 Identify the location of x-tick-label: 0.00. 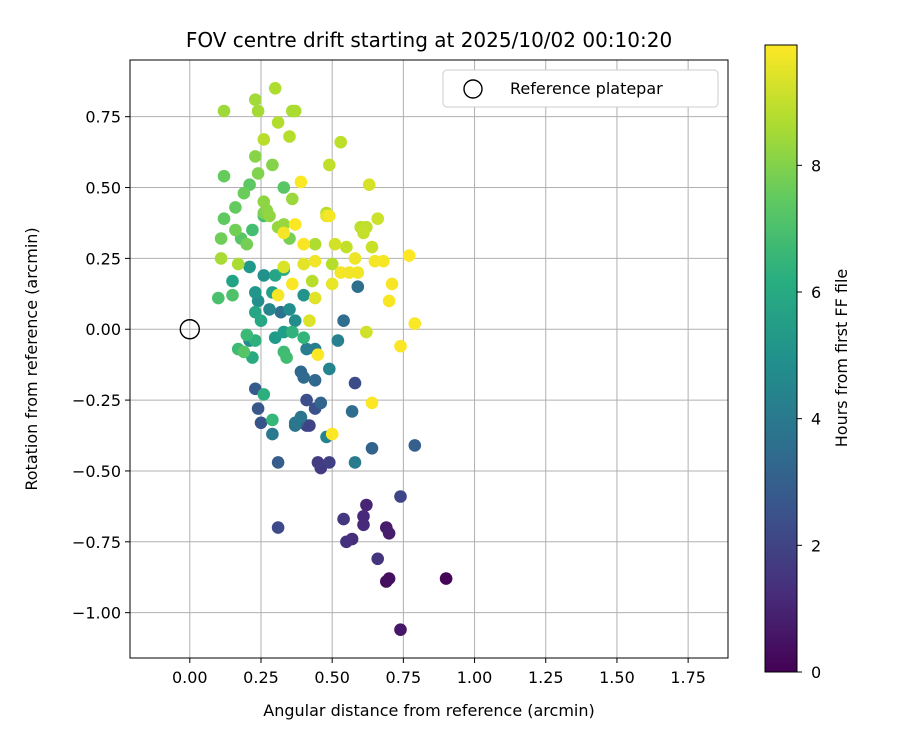
(190, 677).